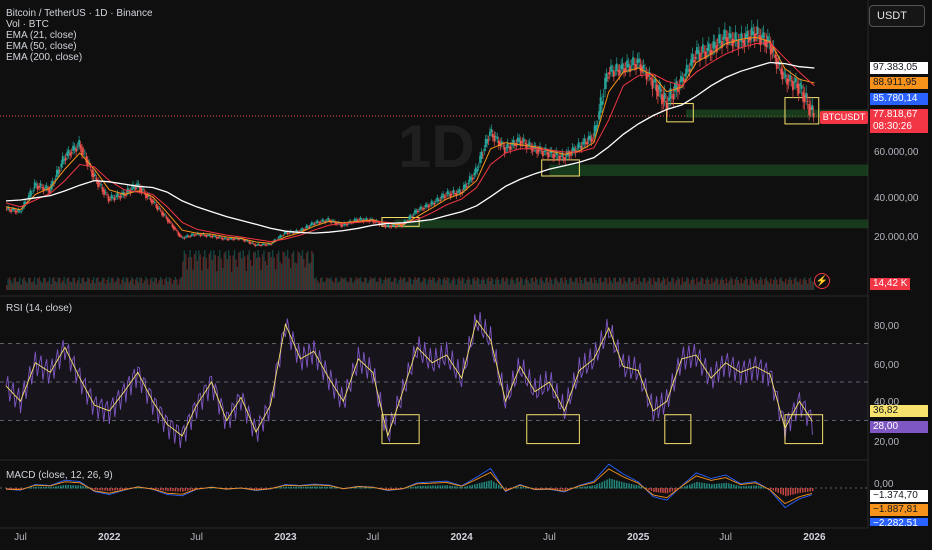 The image size is (932, 550). What do you see at coordinates (890, 284) in the screenshot?
I see `volume-badge: 14,42 K` at bounding box center [890, 284].